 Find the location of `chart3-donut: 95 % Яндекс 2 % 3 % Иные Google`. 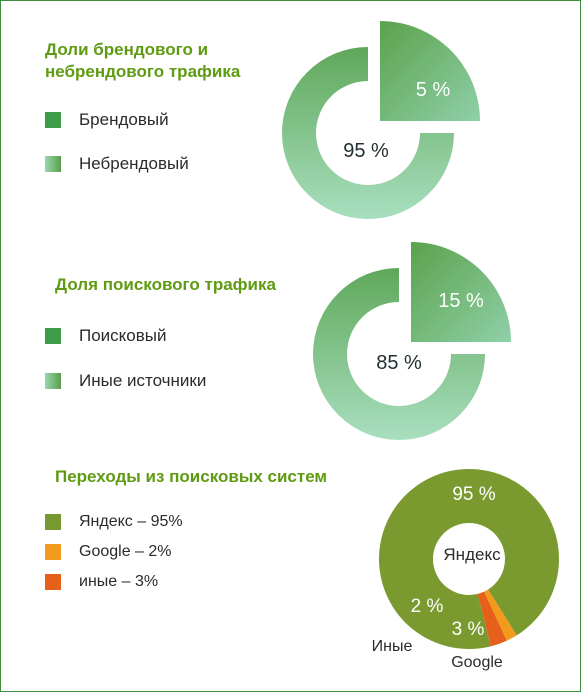

chart3-donut: 95 % Яндекс 2 % 3 % Иные Google is located at coordinates (465, 569).